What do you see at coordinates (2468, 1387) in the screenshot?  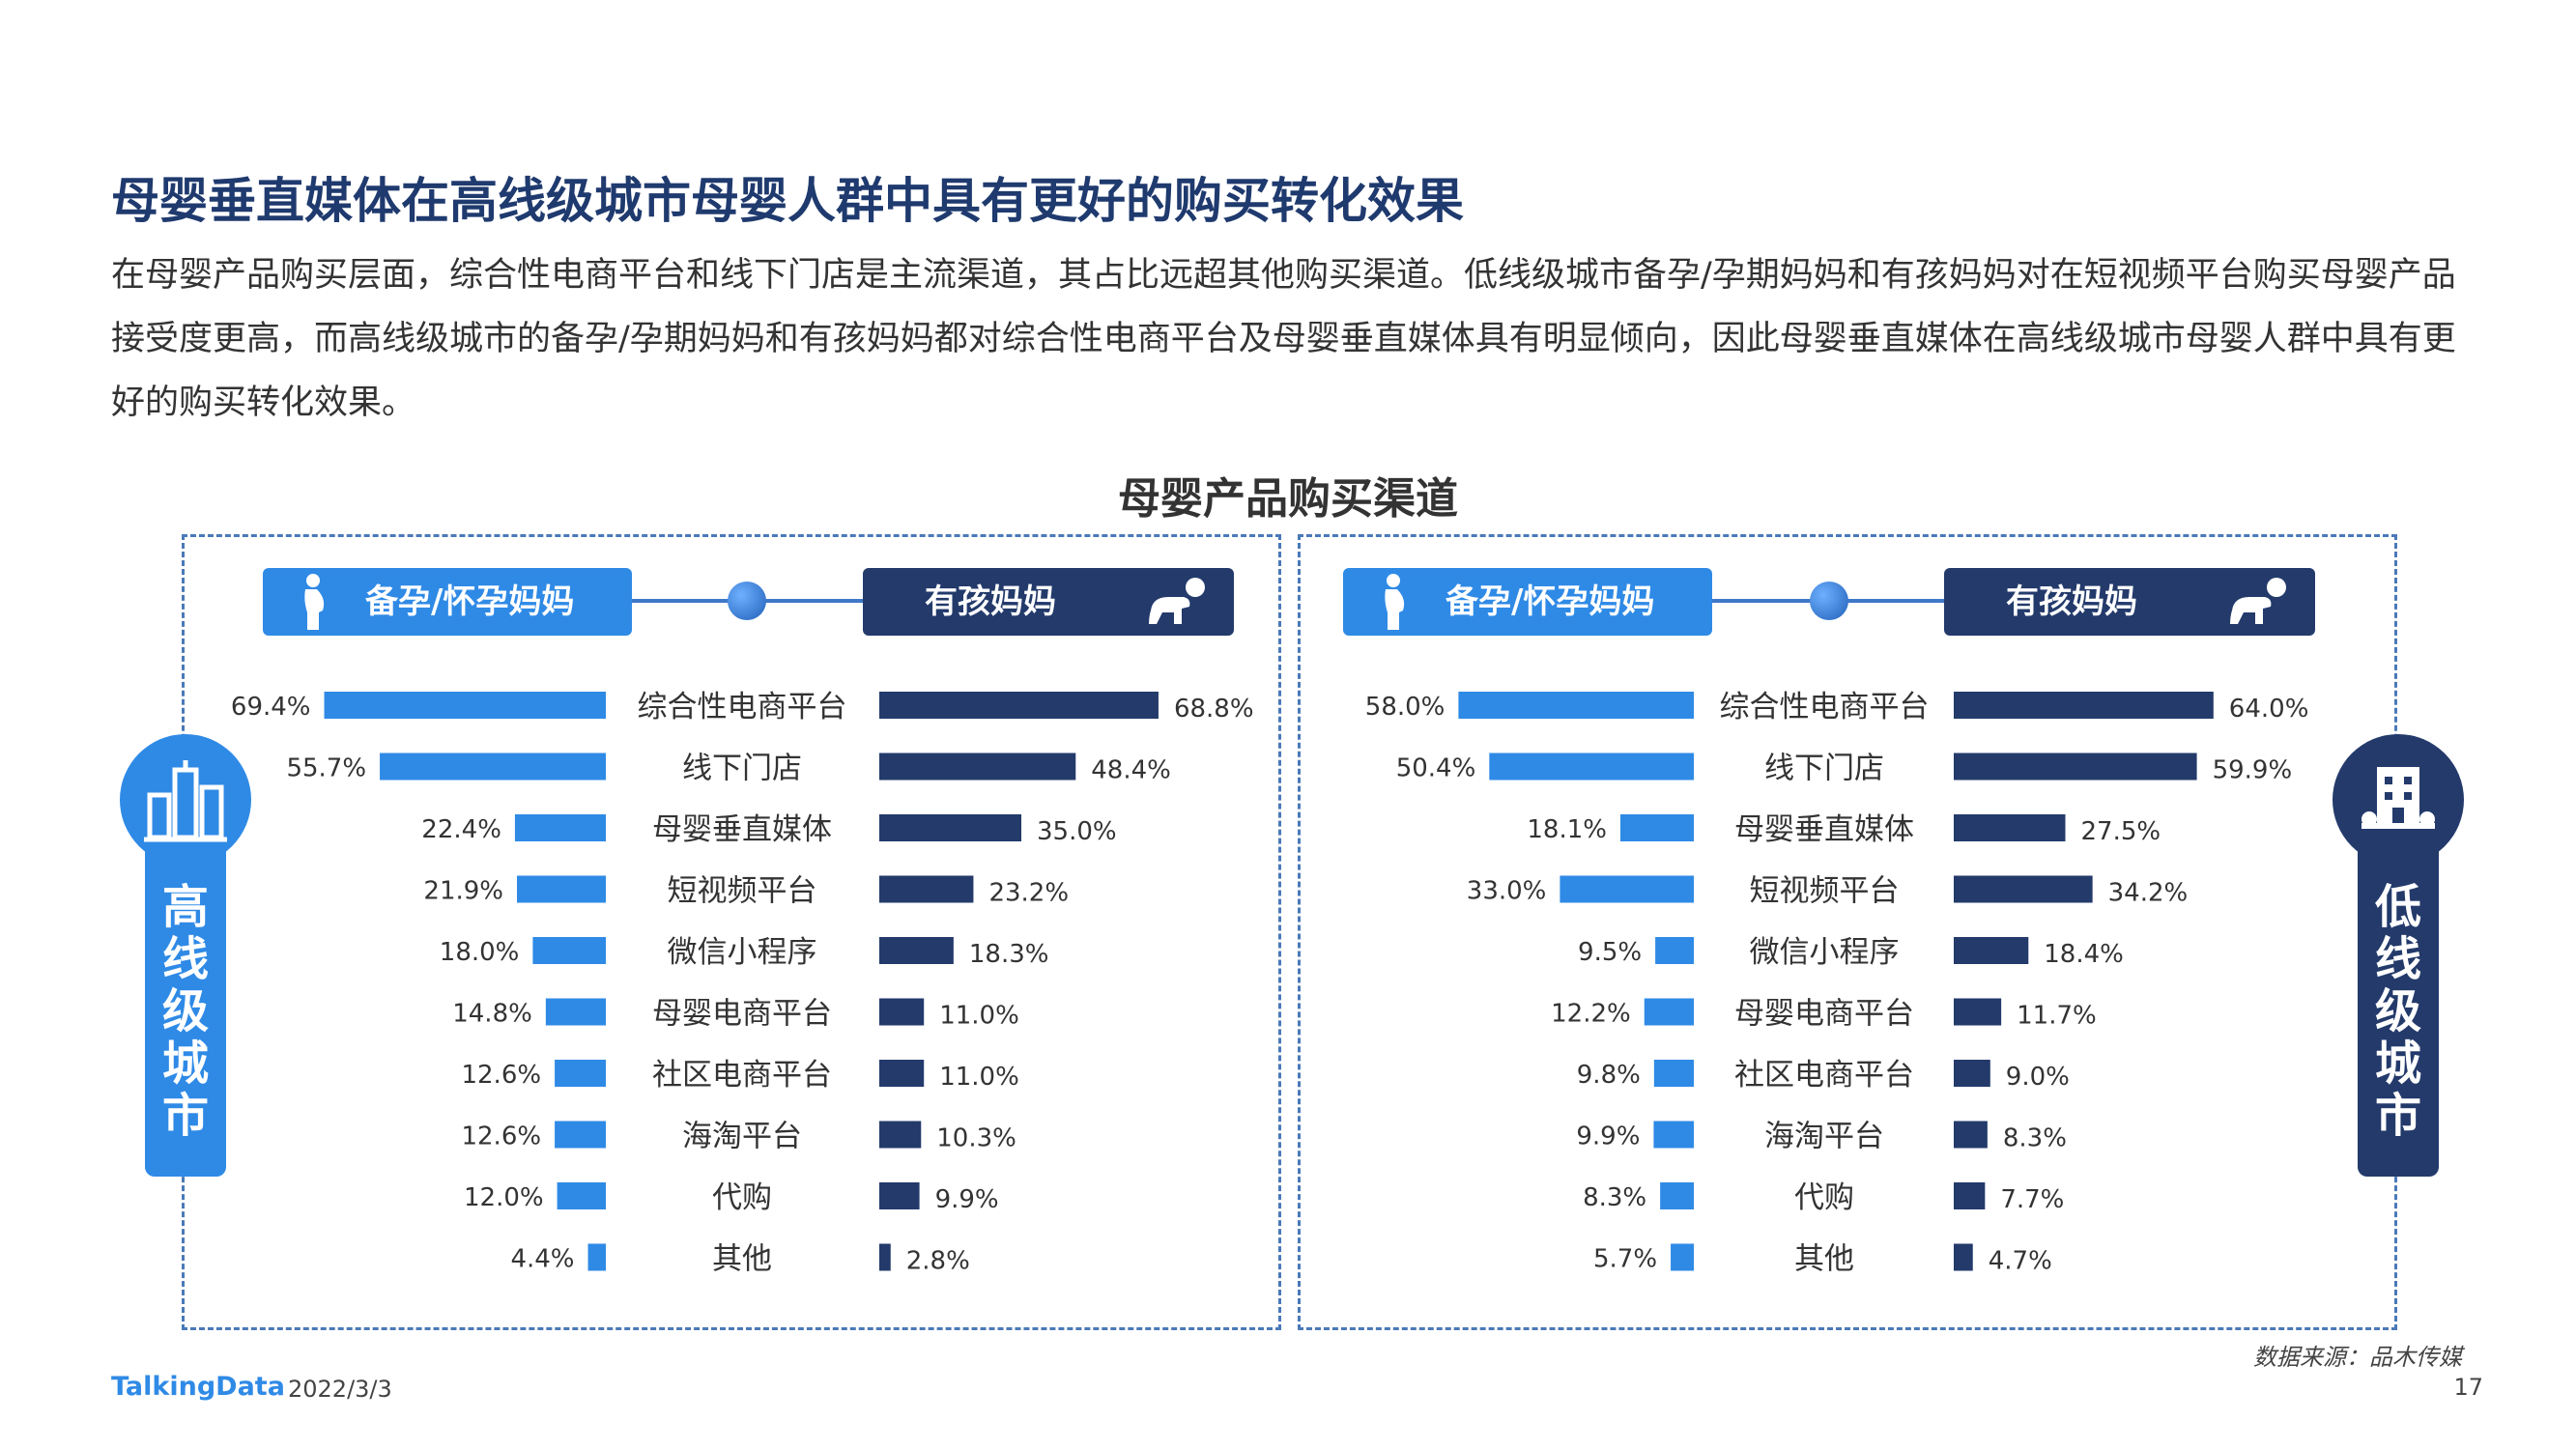 I see `page-number: 17` at bounding box center [2468, 1387].